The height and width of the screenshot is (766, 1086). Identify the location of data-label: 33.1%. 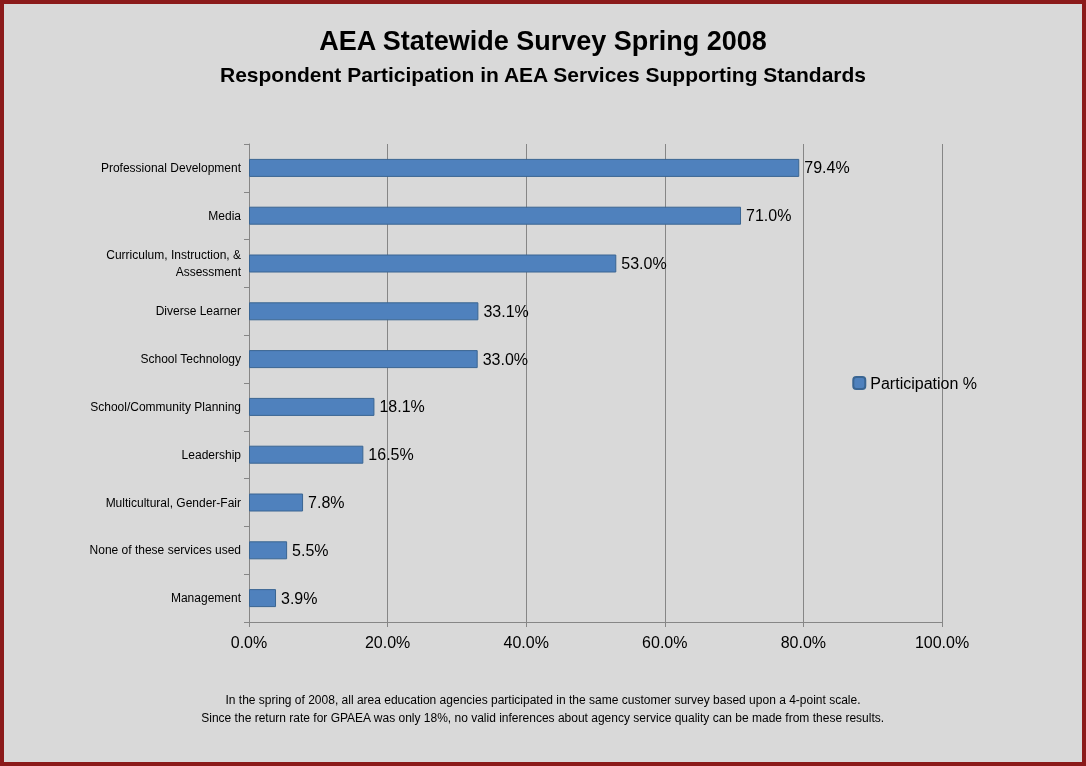
(506, 311).